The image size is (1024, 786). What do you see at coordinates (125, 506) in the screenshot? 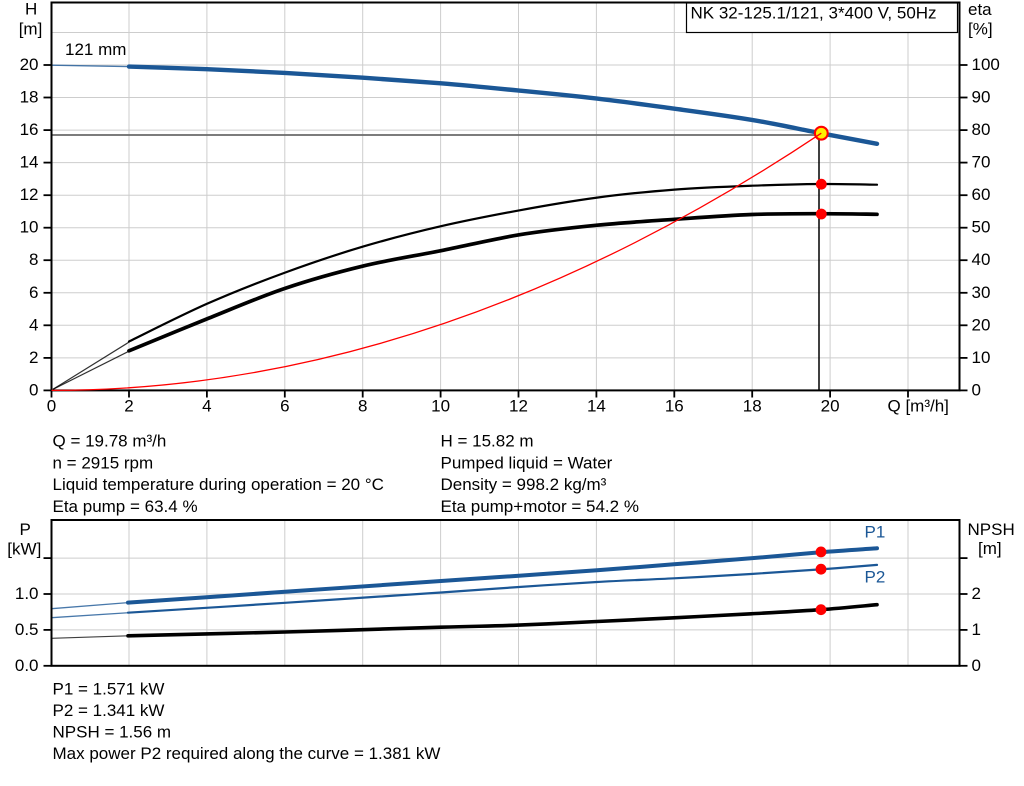
I see `svg-text: Eta pump = 63.4 %` at bounding box center [125, 506].